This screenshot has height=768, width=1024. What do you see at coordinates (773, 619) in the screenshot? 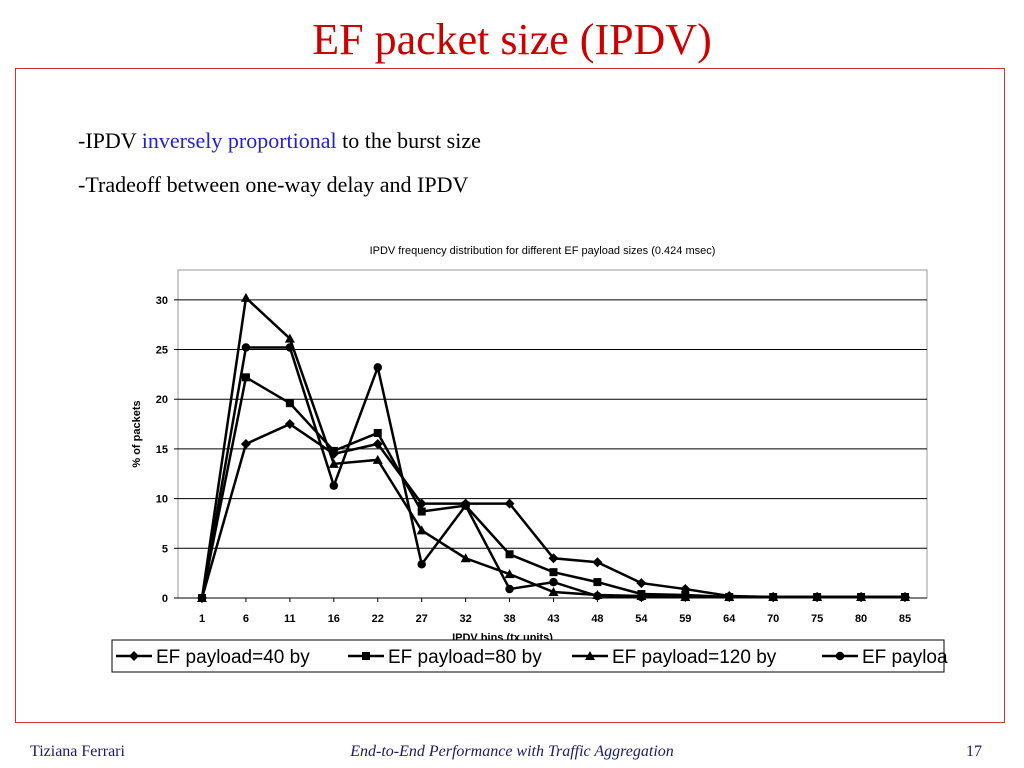
I see `x-tick-label: 70` at bounding box center [773, 619].